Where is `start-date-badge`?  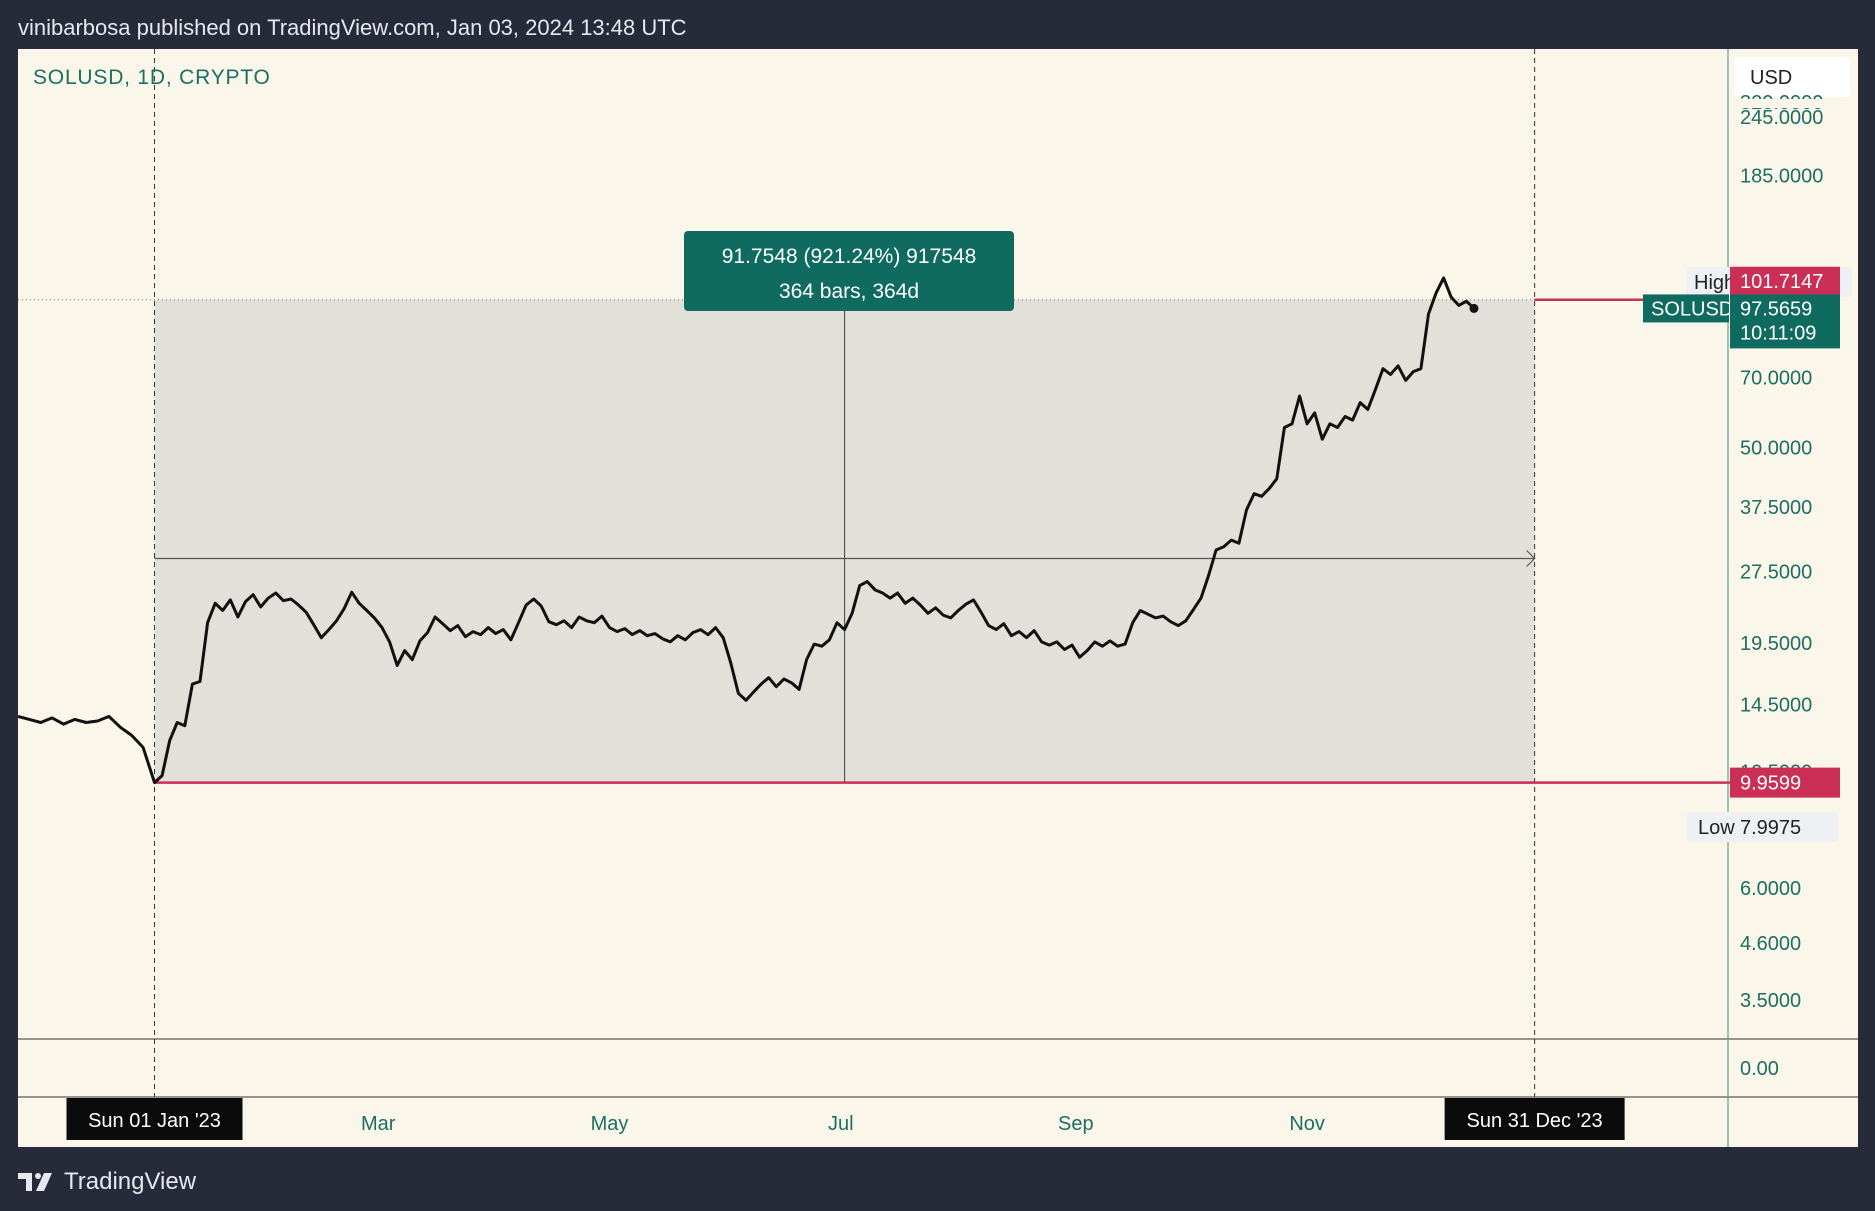
start-date-badge is located at coordinates (154, 1119).